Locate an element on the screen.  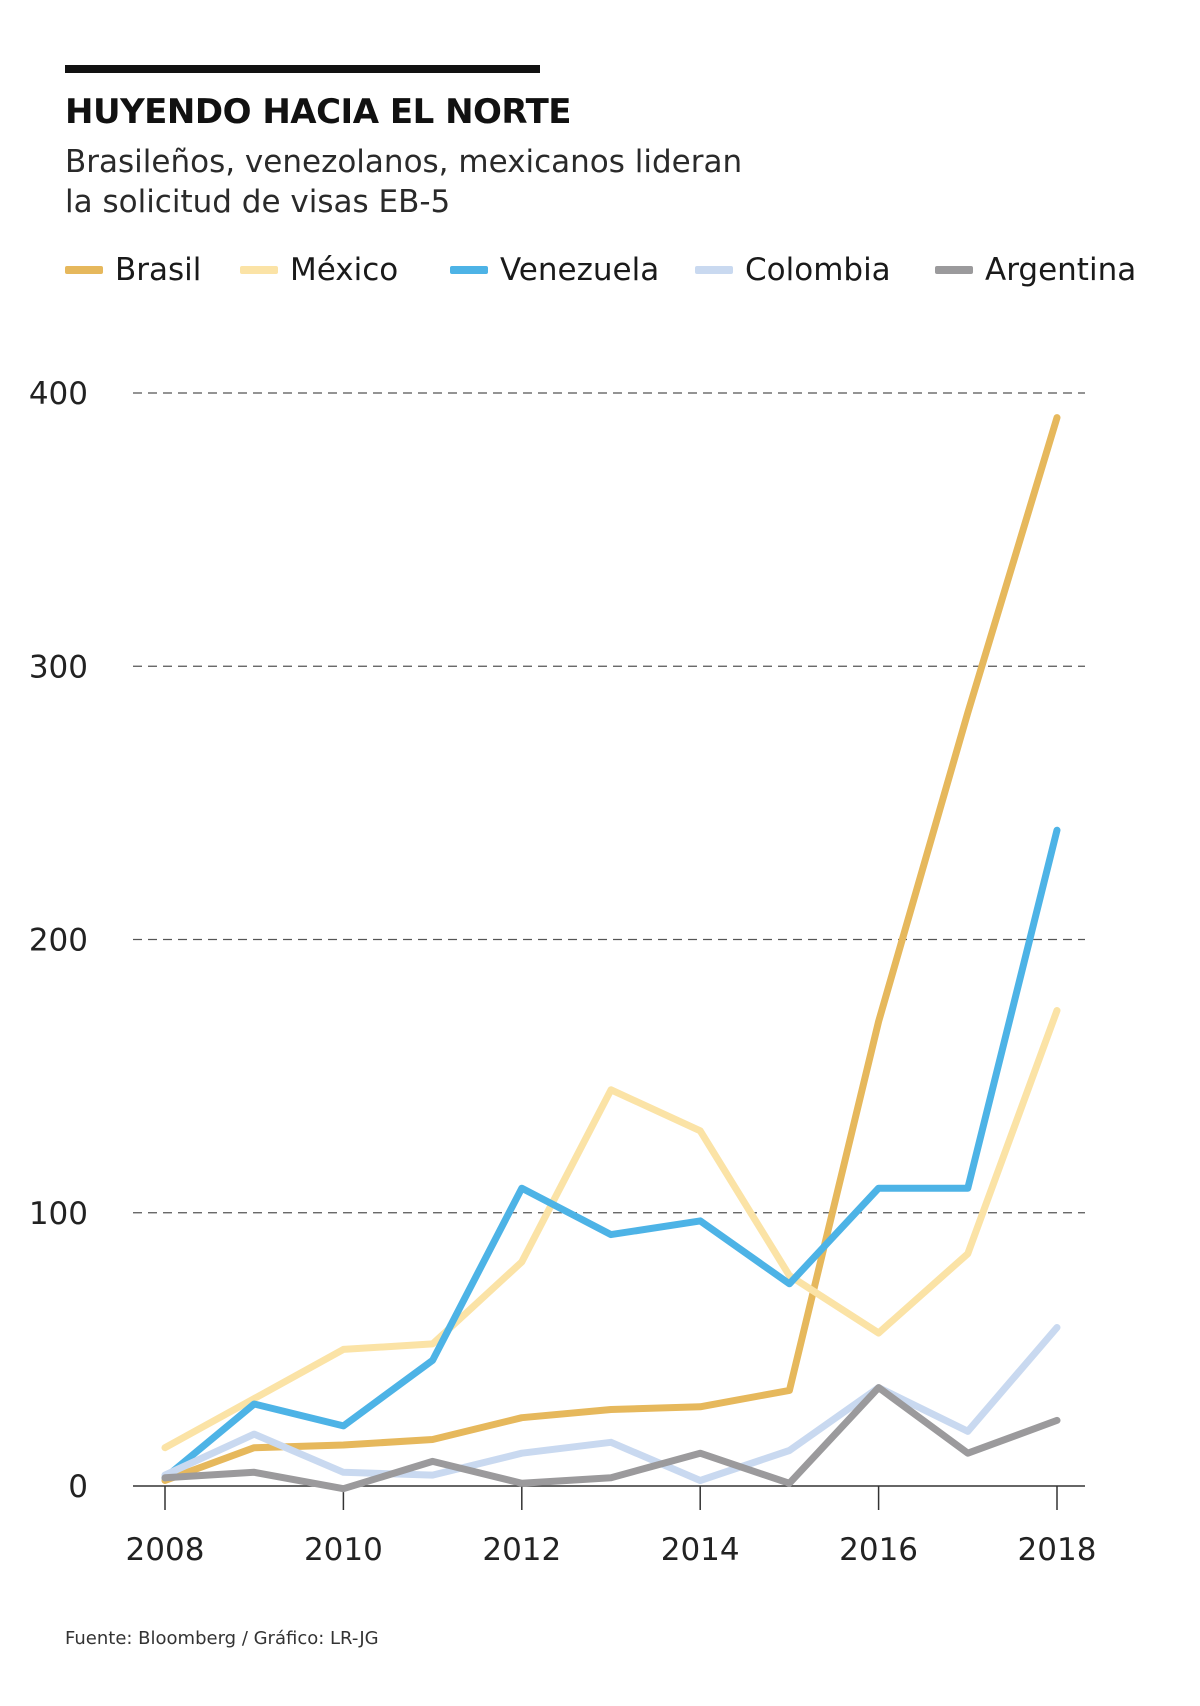
y-tick-label: 100 is located at coordinates (58, 1214).